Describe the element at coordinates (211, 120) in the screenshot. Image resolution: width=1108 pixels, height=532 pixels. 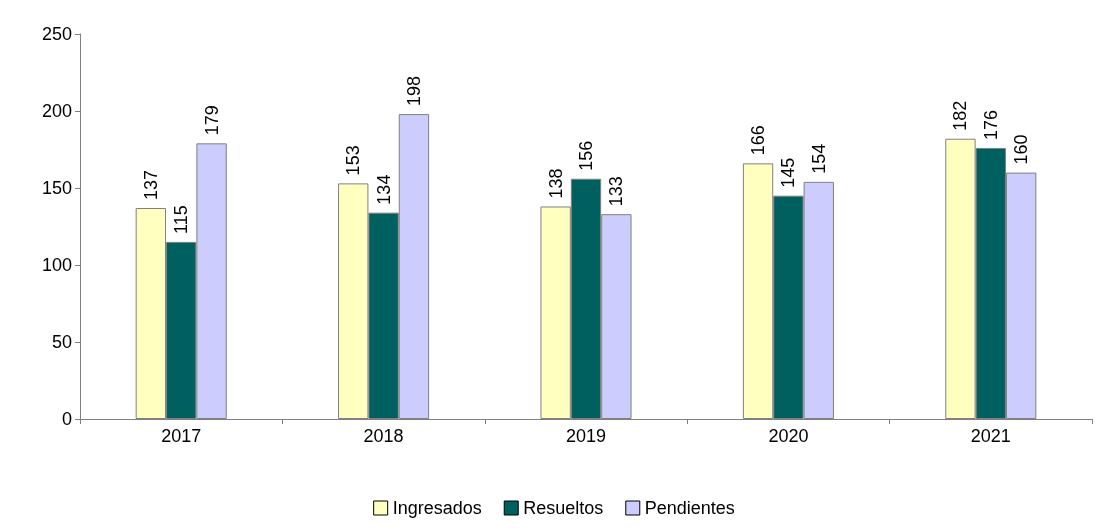
I see `data-label: 179` at that location.